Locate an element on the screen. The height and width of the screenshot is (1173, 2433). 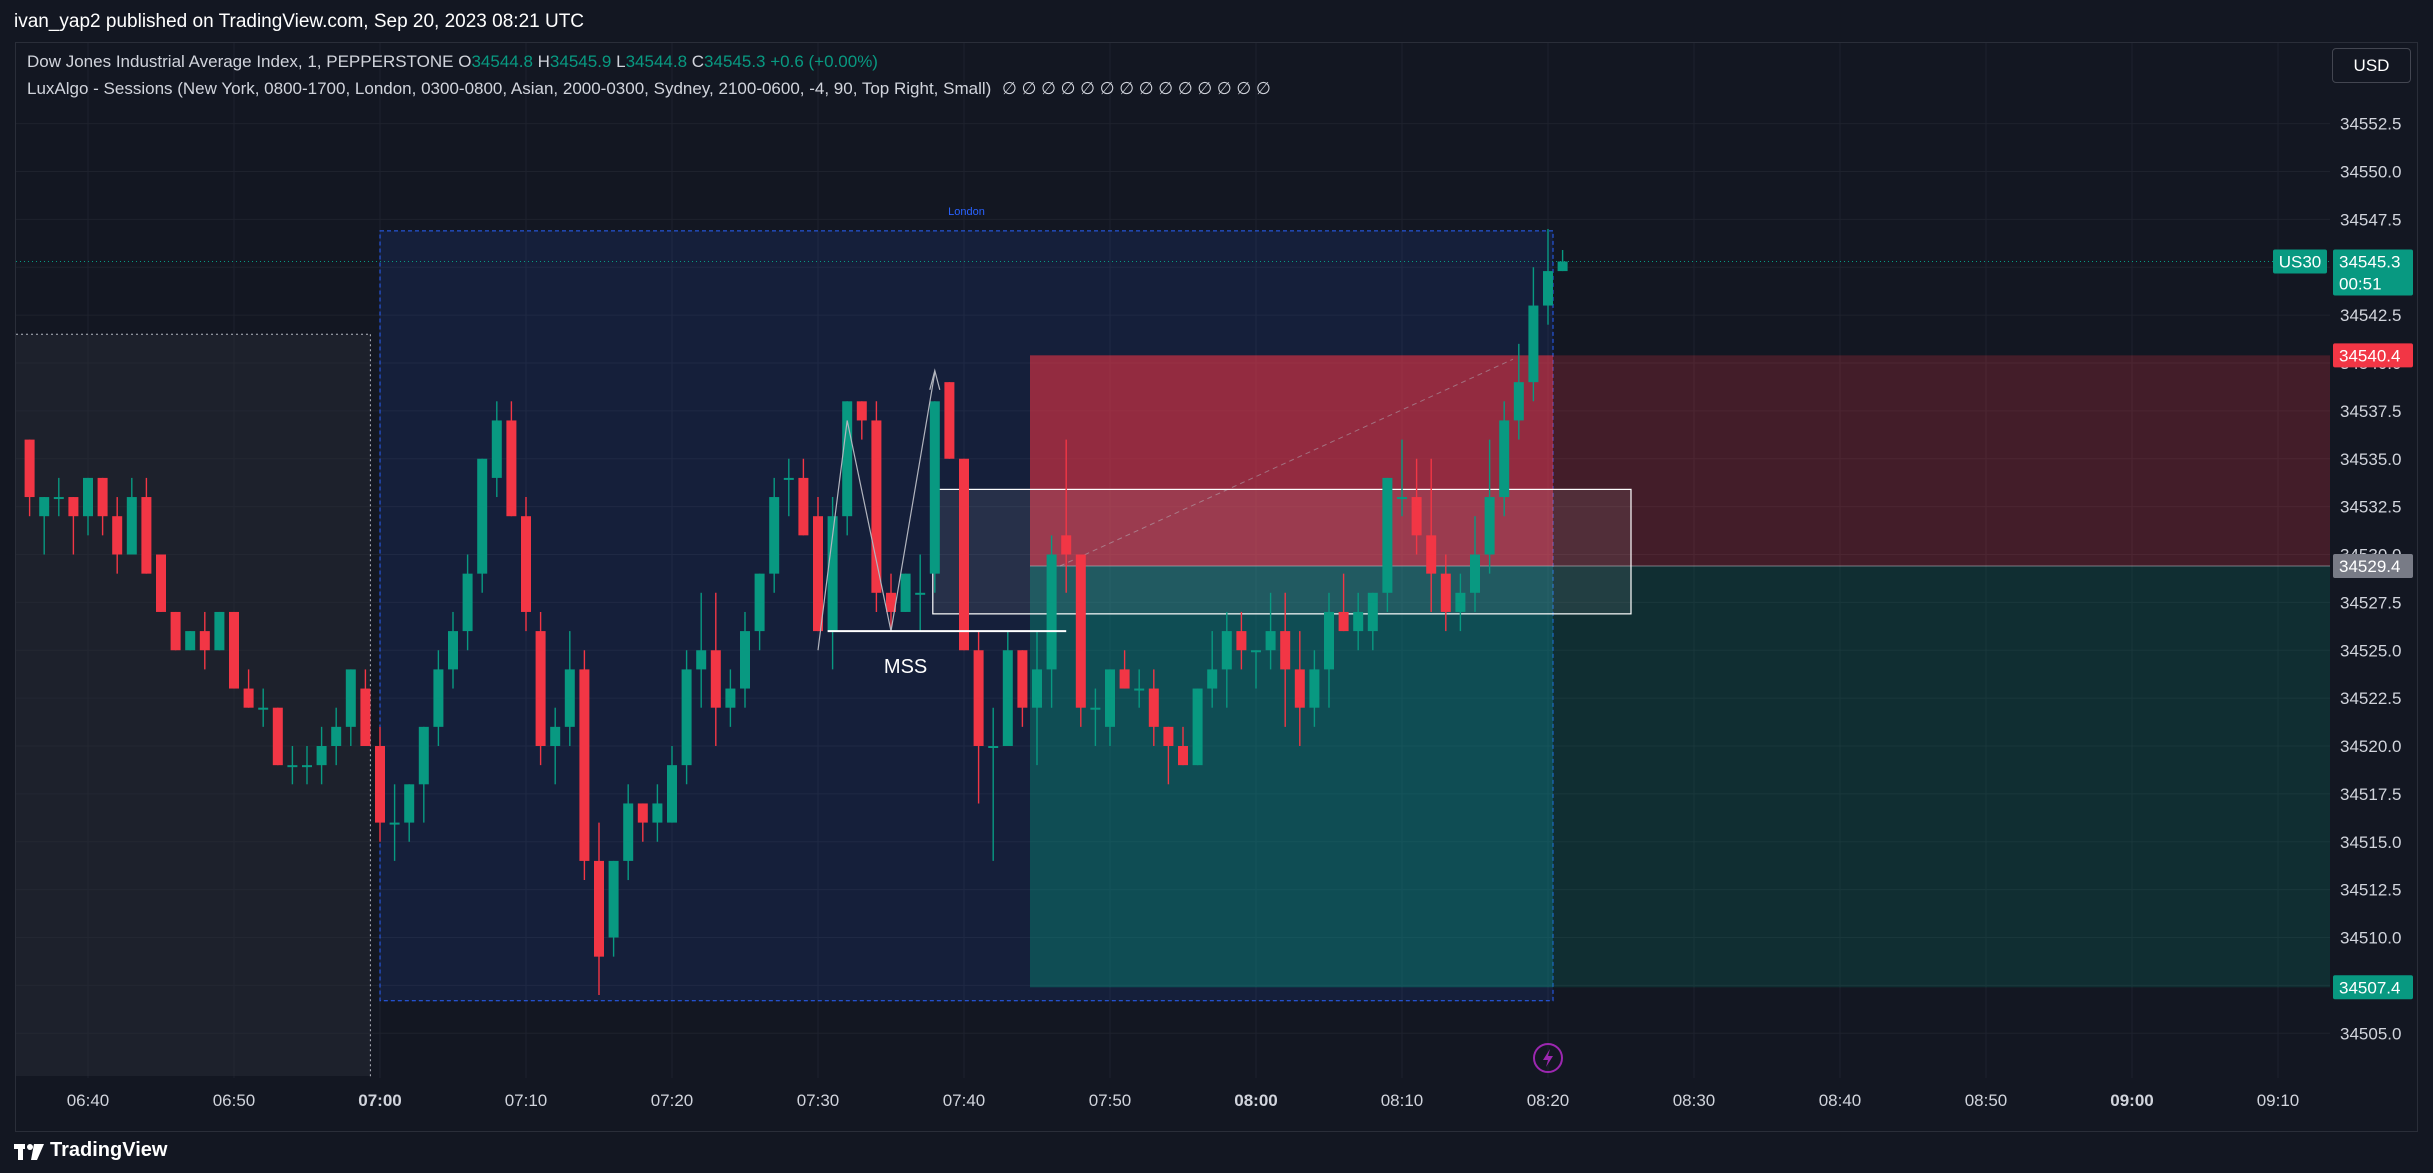
mss-label: MSS is located at coordinates (905, 667).